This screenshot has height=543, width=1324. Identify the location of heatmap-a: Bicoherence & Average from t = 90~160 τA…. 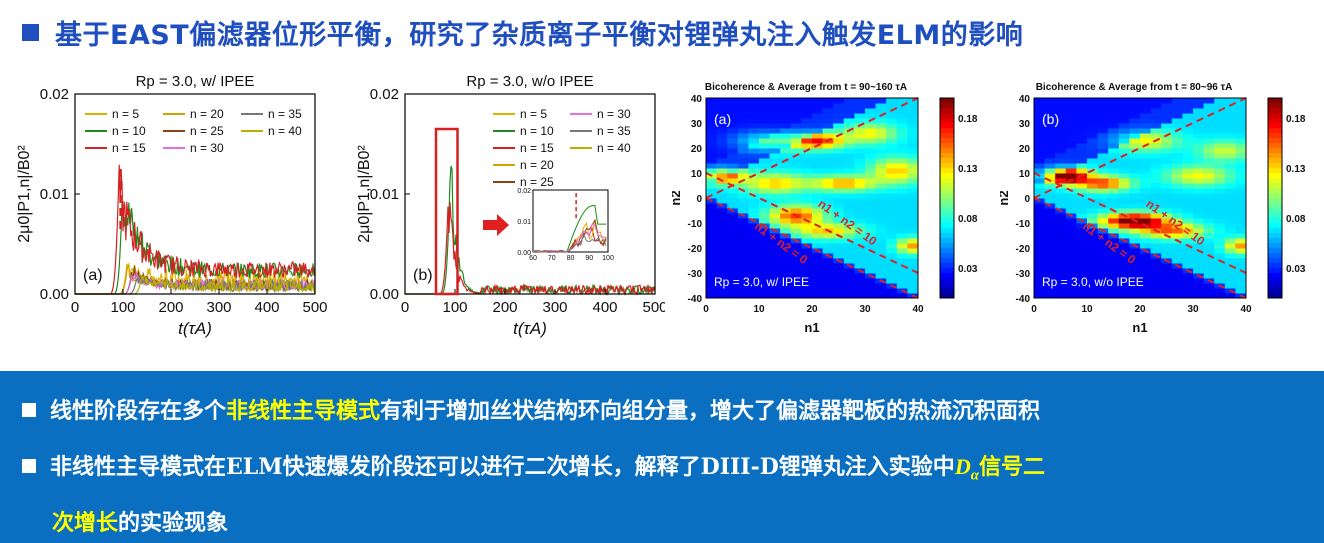
(831, 205).